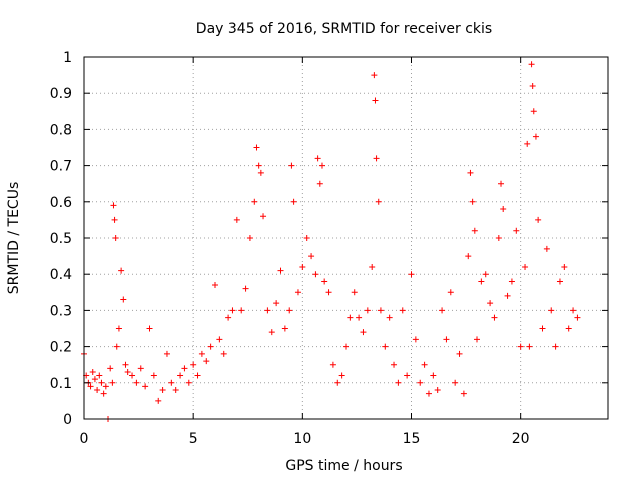 The width and height of the screenshot is (640, 480). Describe the element at coordinates (193, 439) in the screenshot. I see `x-tick-label: 5` at that location.